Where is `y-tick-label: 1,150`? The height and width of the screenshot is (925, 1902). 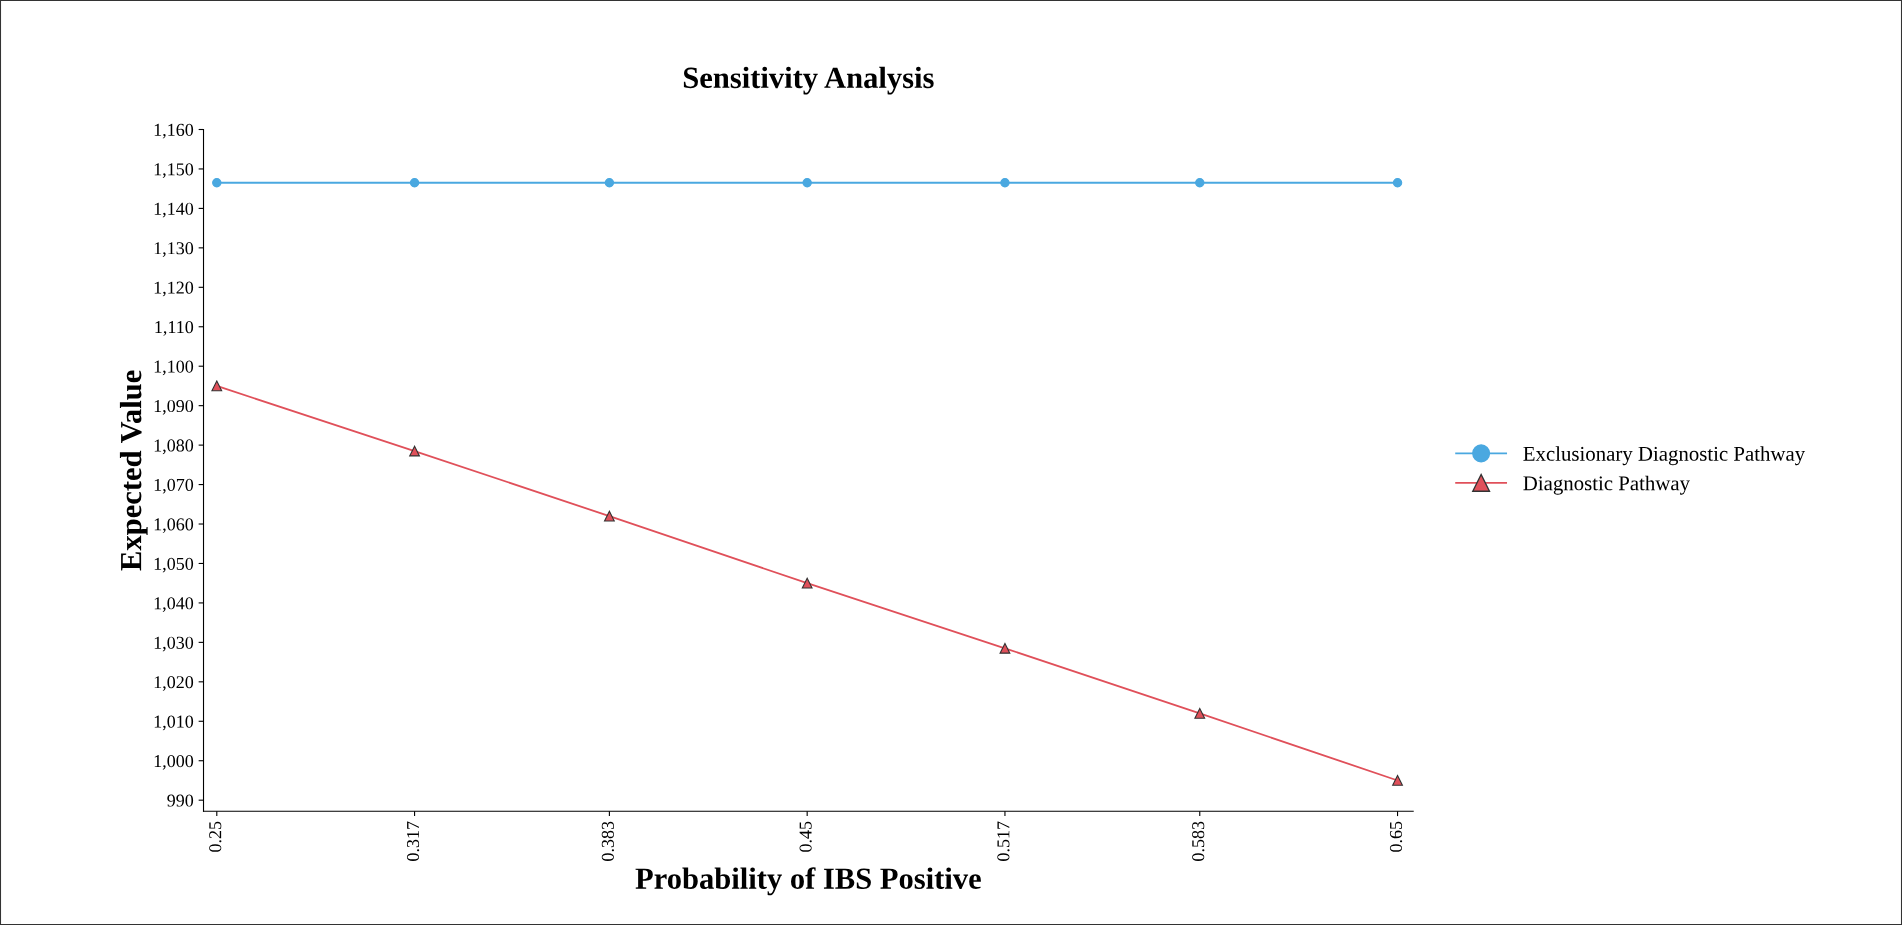 y-tick-label: 1,150 is located at coordinates (174, 170).